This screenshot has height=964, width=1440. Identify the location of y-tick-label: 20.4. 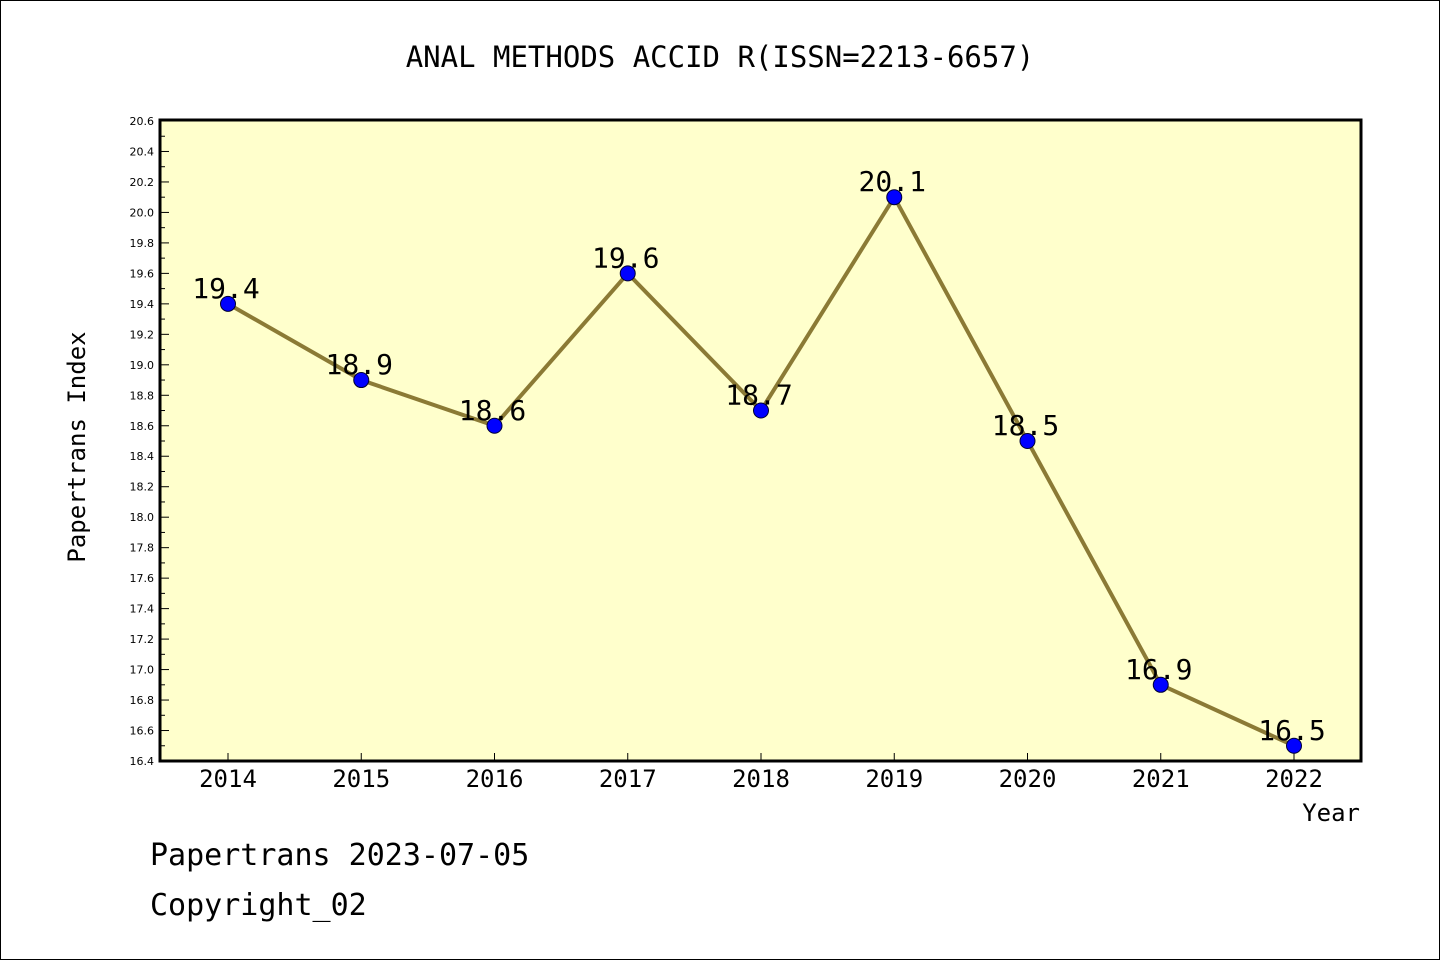
(142, 151).